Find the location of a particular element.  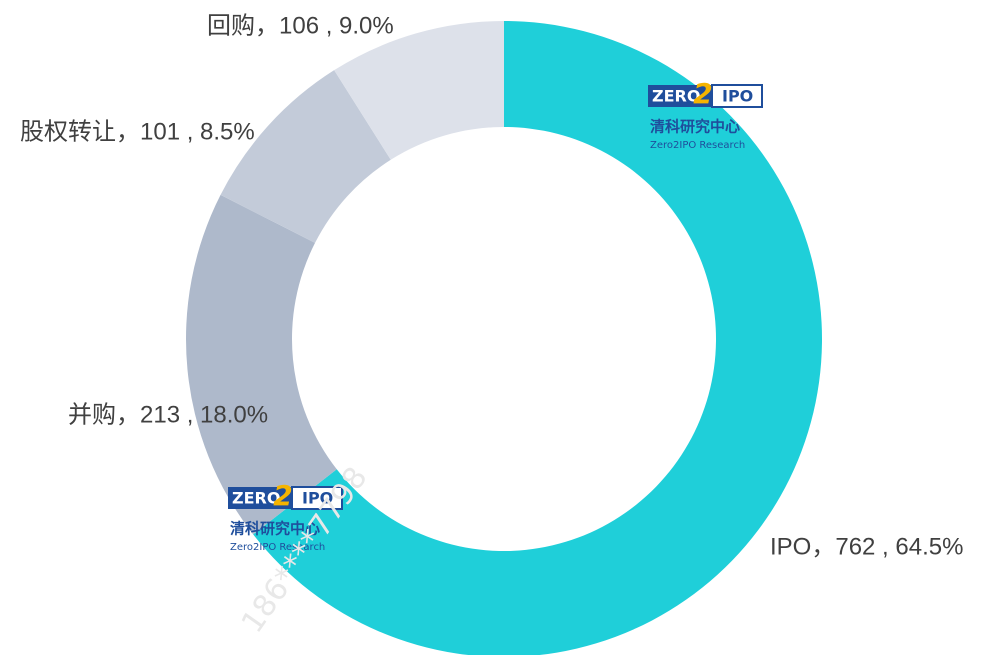

data-label: 并购，213 , 18.0% is located at coordinates (168, 414).